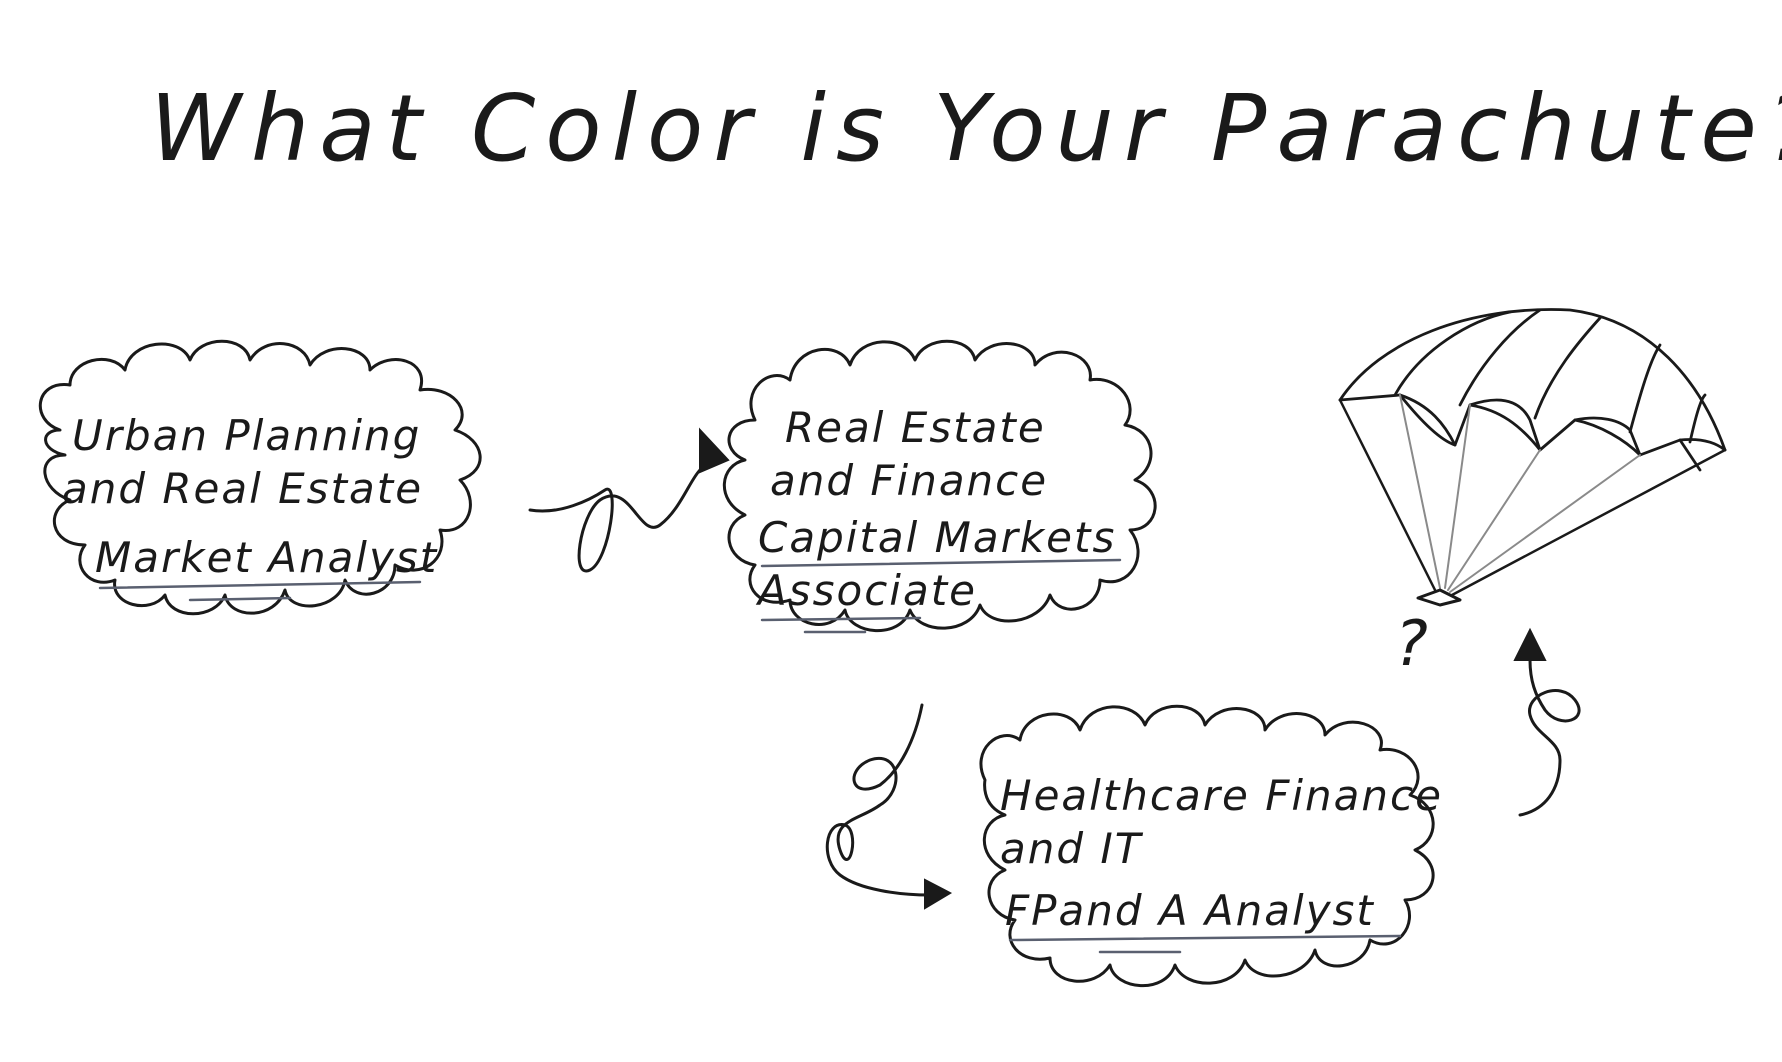 The width and height of the screenshot is (1782, 1062). Describe the element at coordinates (937, 537) in the screenshot. I see `node-realestate-role1: Capital Markets` at that location.